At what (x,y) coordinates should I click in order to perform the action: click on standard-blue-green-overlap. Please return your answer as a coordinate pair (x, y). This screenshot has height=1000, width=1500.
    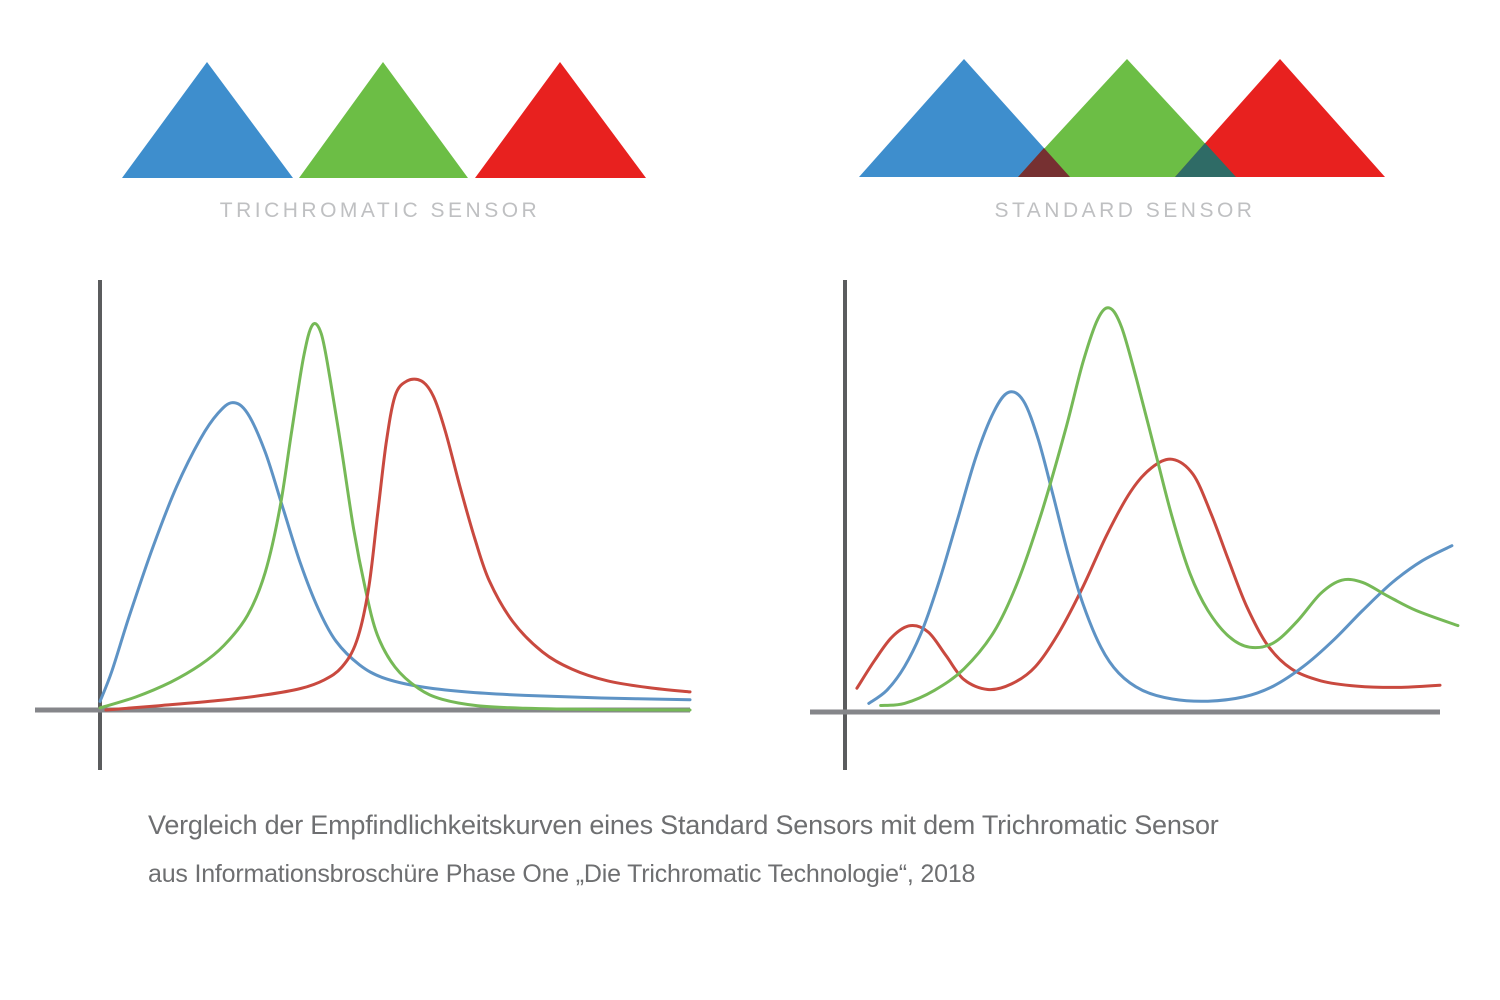
    Looking at the image, I should click on (1044, 162).